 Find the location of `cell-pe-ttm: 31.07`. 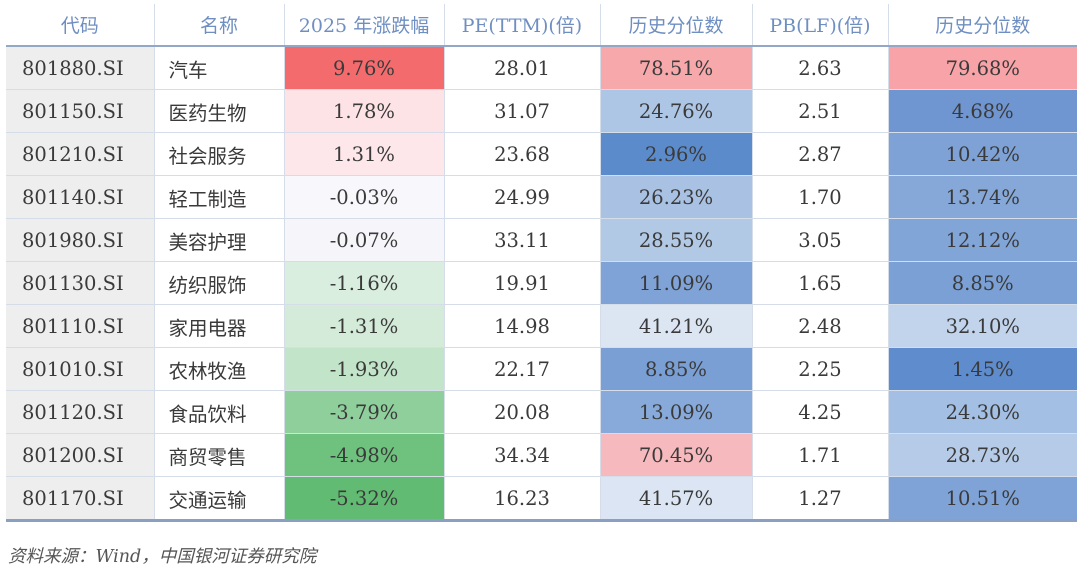

cell-pe-ttm: 31.07 is located at coordinates (521, 111).